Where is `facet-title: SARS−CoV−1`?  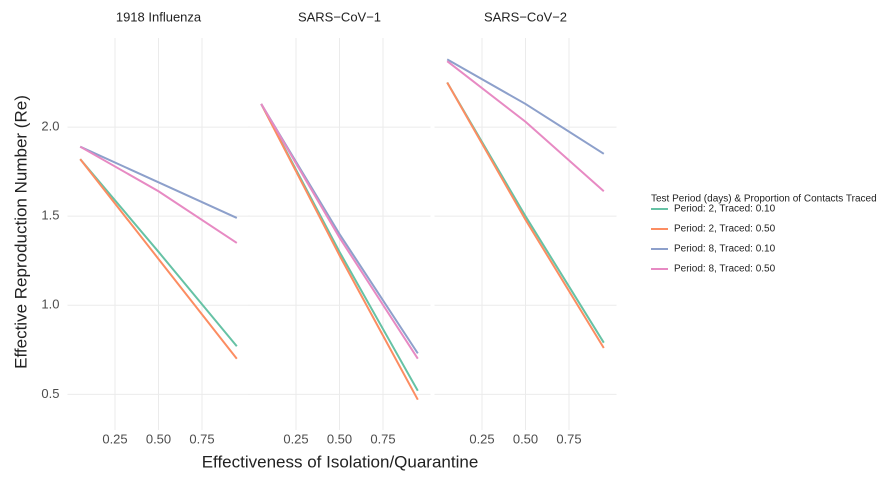 facet-title: SARS−CoV−1 is located at coordinates (339, 16).